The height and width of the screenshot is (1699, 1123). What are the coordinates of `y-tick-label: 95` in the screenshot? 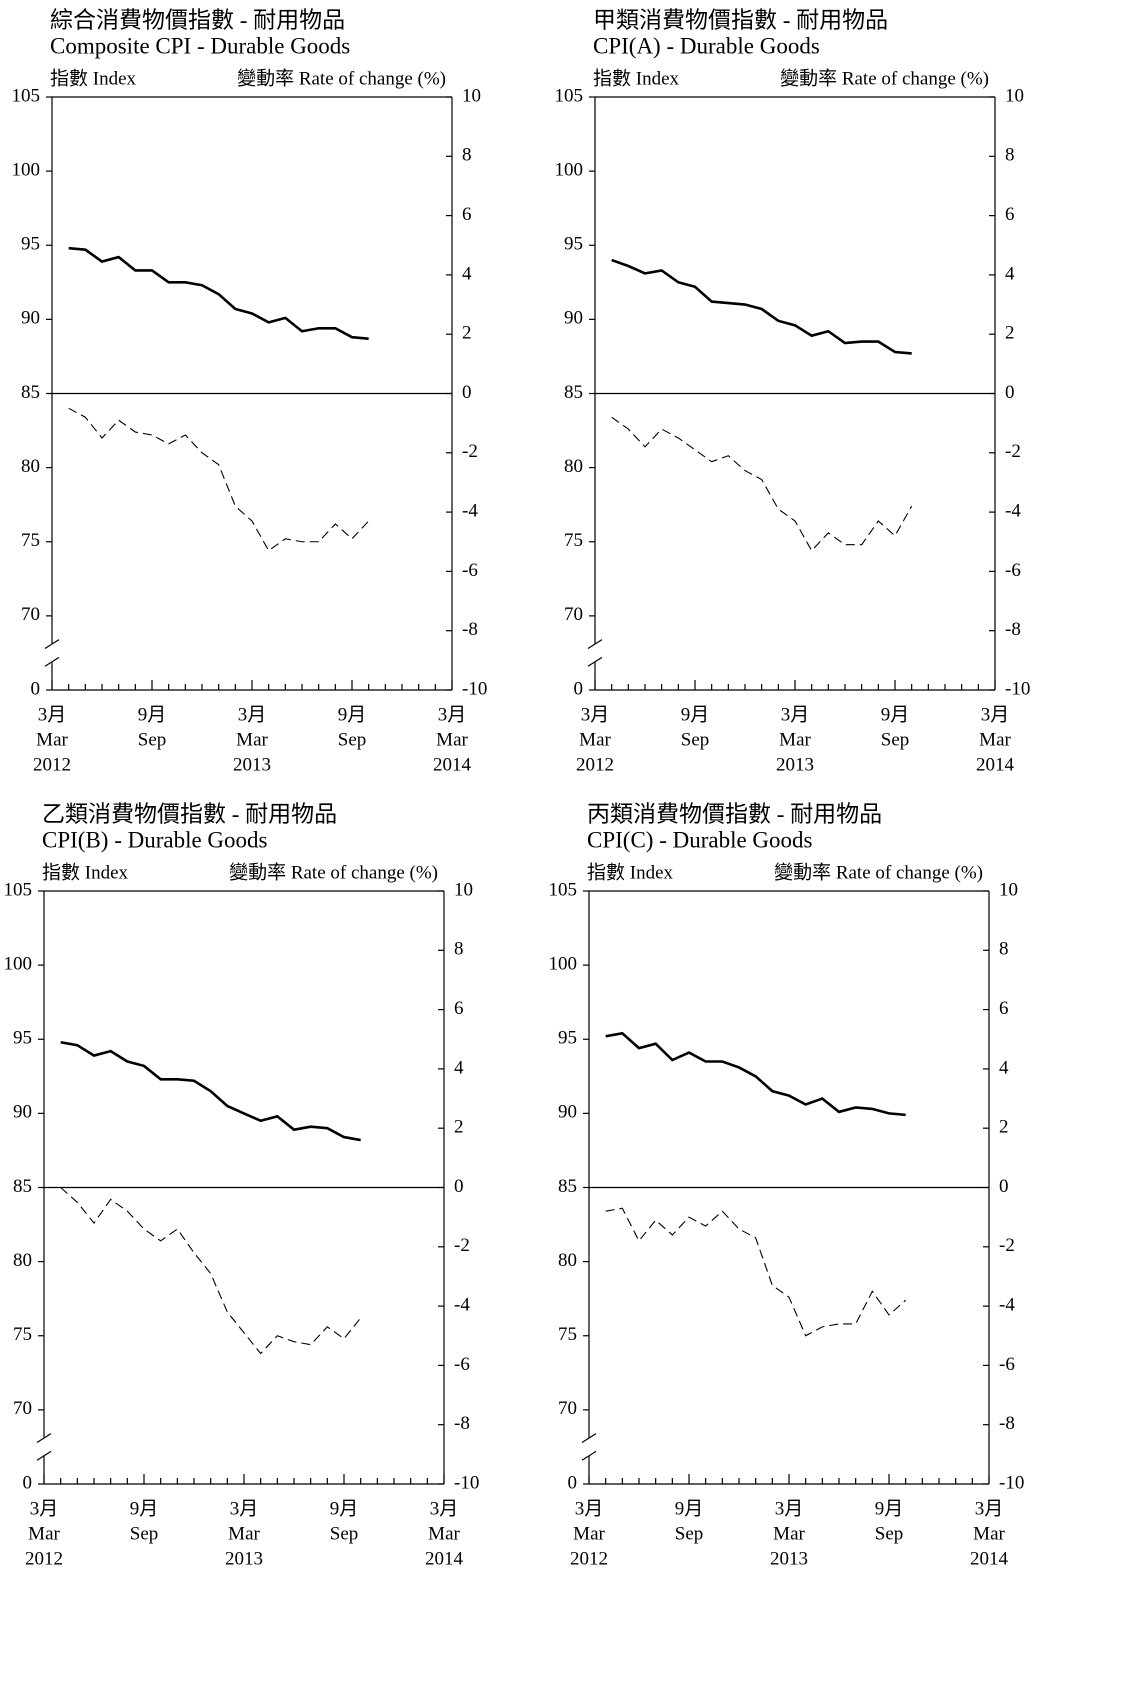 It's located at (573, 244).